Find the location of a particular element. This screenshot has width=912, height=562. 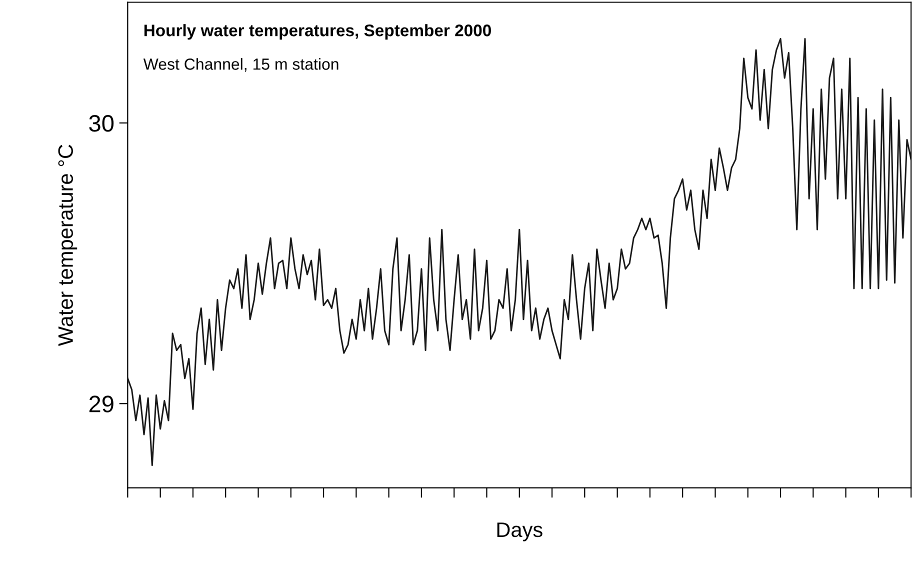

x-axis-title: Days is located at coordinates (519, 532).